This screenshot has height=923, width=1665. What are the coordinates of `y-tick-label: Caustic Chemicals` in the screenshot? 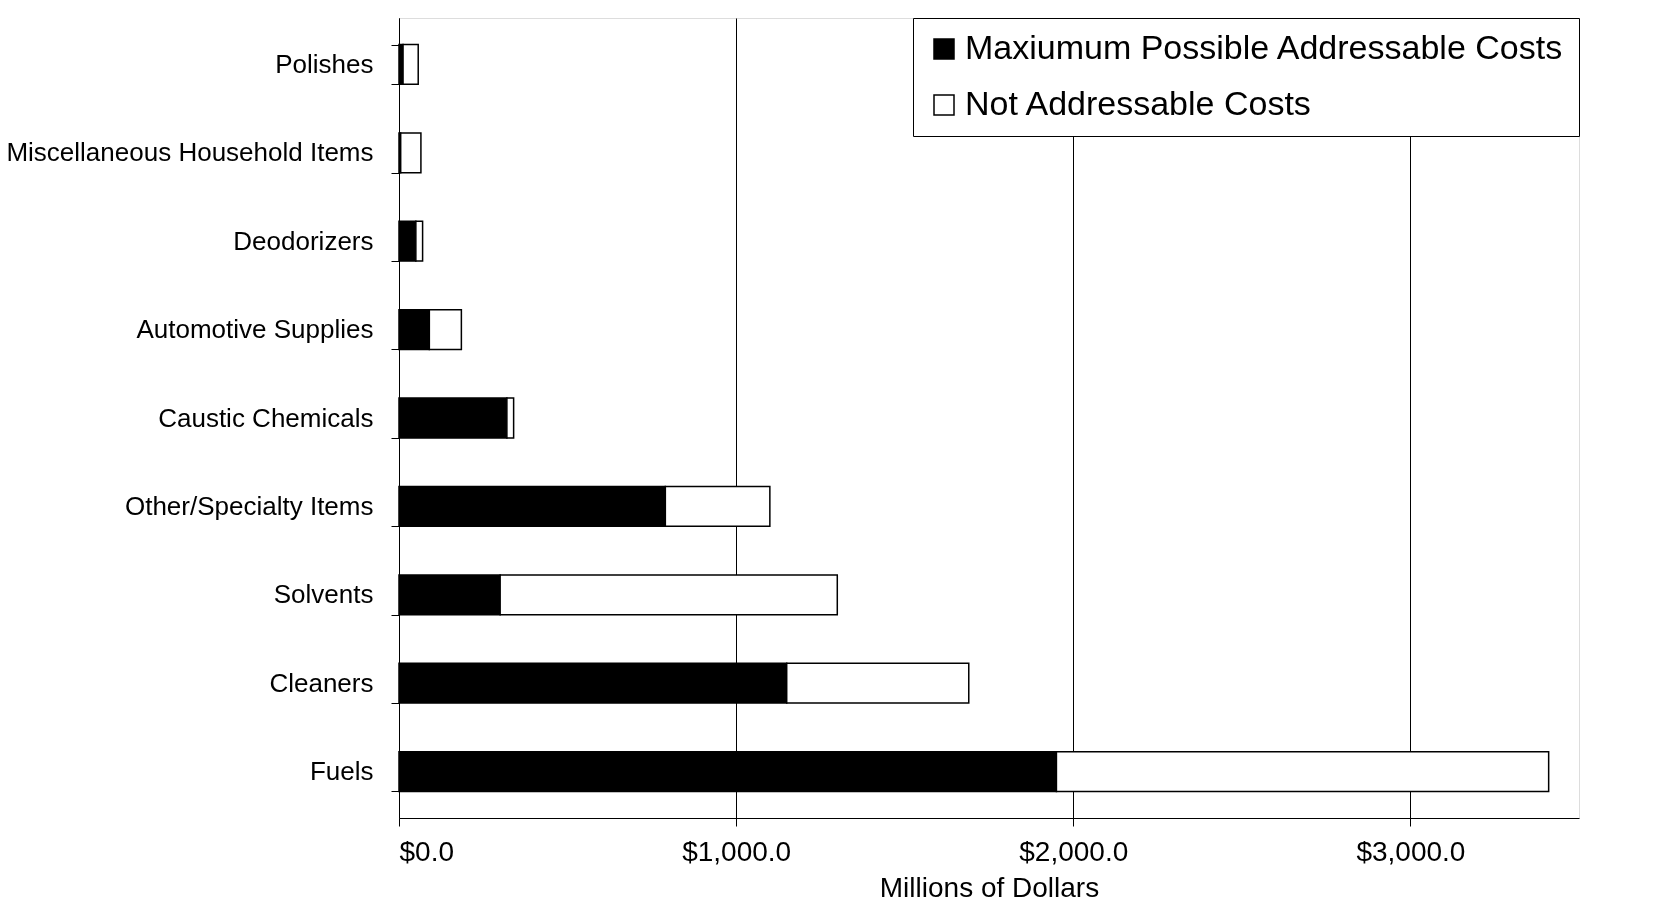 It's located at (266, 417).